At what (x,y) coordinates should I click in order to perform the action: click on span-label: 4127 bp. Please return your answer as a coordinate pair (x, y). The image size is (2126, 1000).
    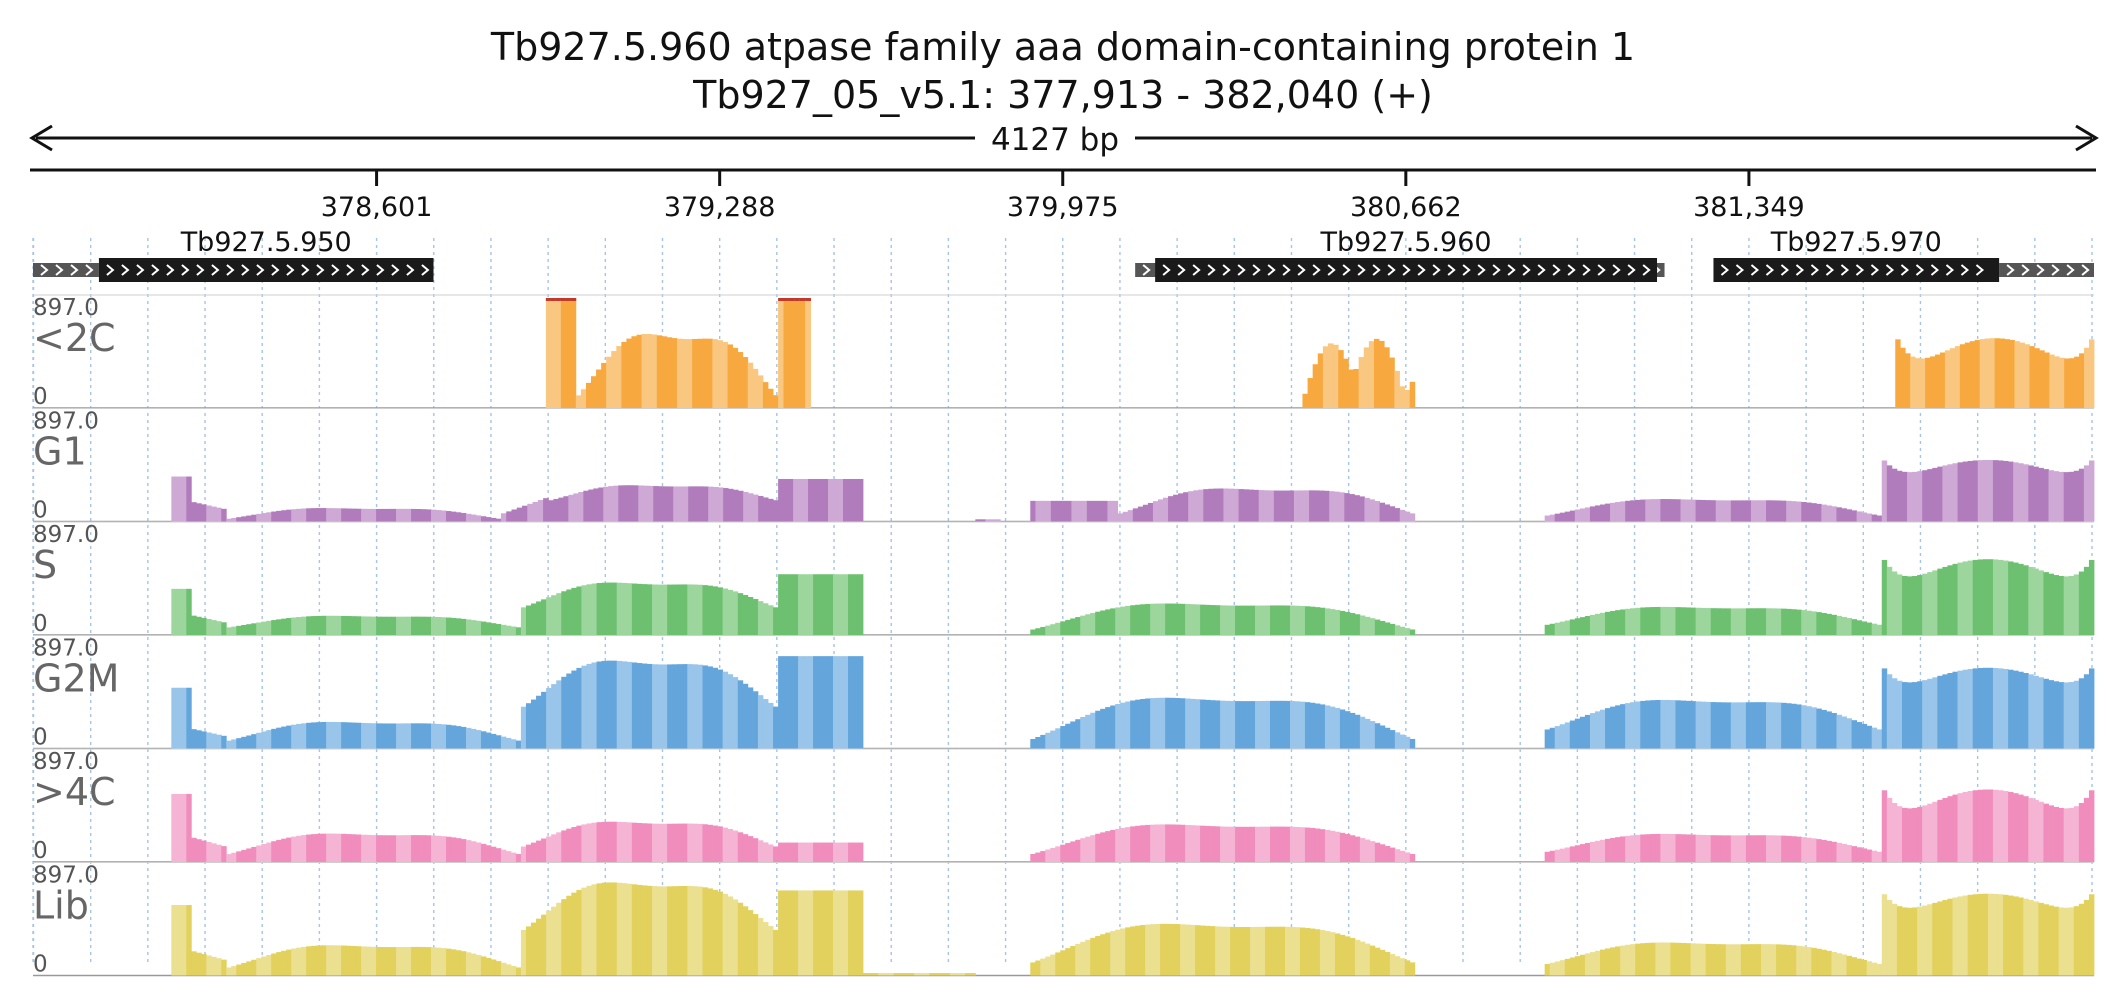
    Looking at the image, I should click on (1055, 140).